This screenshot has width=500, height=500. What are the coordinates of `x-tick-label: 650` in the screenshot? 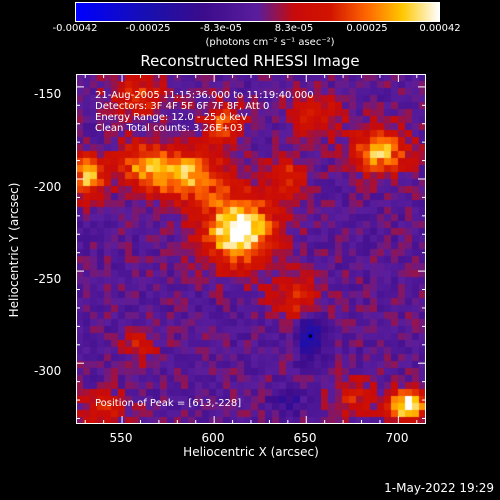 It's located at (305, 438).